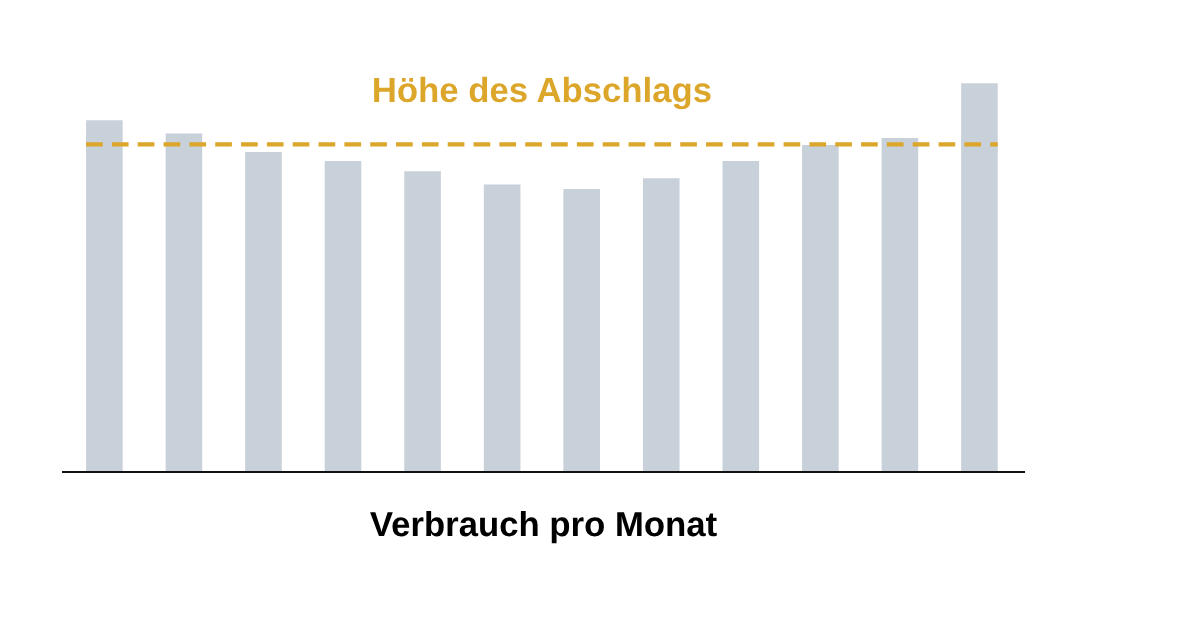  What do you see at coordinates (542, 93) in the screenshot?
I see `ref-line-label: Höhe des Abschlags` at bounding box center [542, 93].